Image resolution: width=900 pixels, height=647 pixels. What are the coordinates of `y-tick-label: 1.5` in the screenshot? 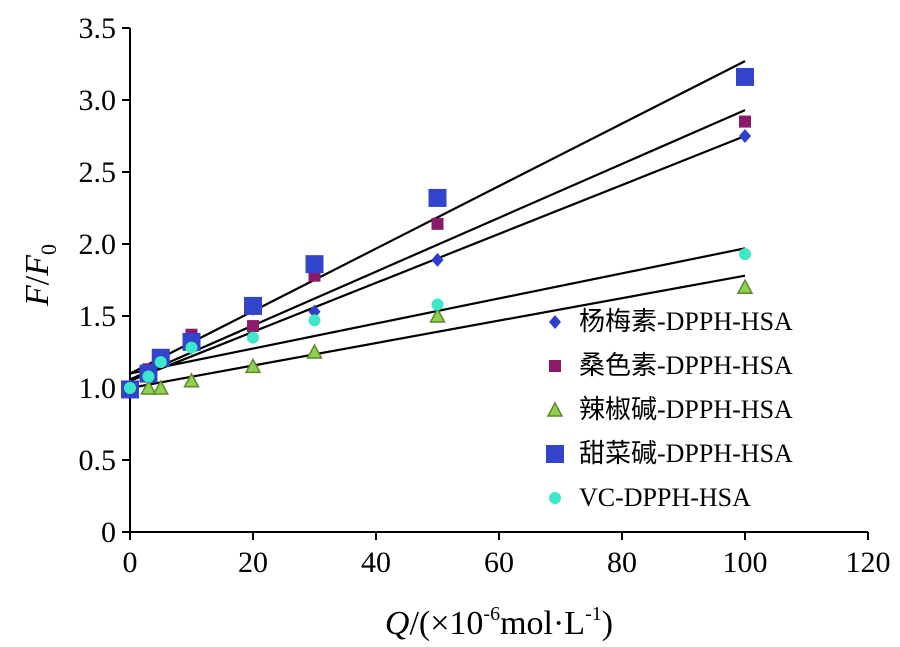 It's located at (98, 316).